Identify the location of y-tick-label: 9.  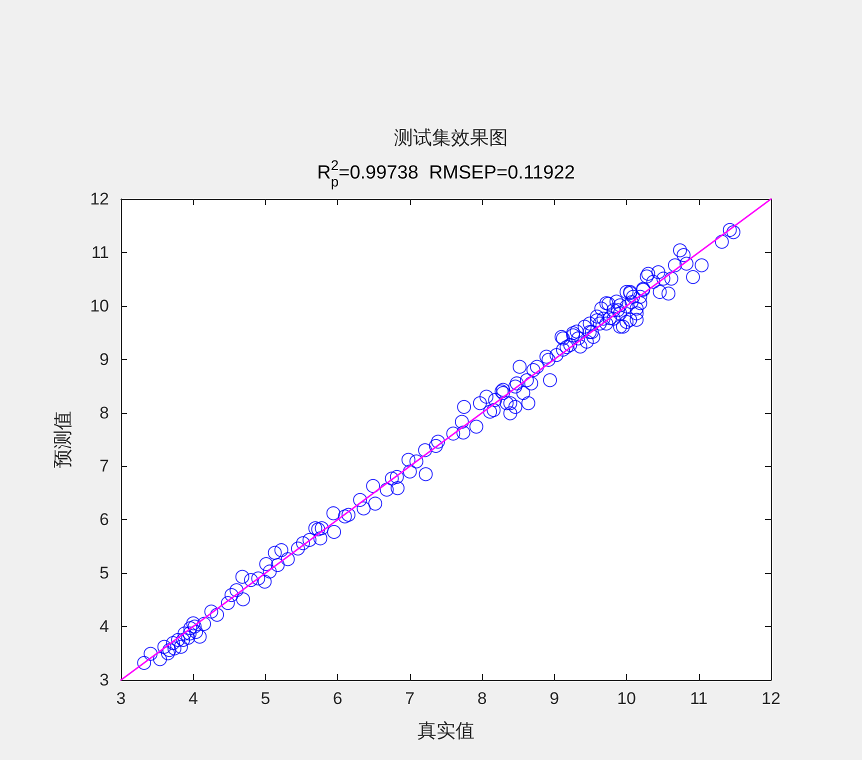
(104, 359).